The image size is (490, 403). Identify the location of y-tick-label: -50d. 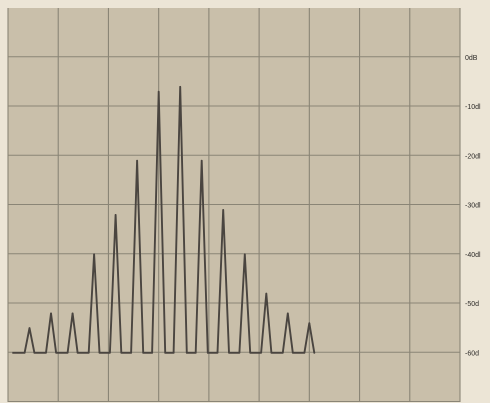
(472, 304).